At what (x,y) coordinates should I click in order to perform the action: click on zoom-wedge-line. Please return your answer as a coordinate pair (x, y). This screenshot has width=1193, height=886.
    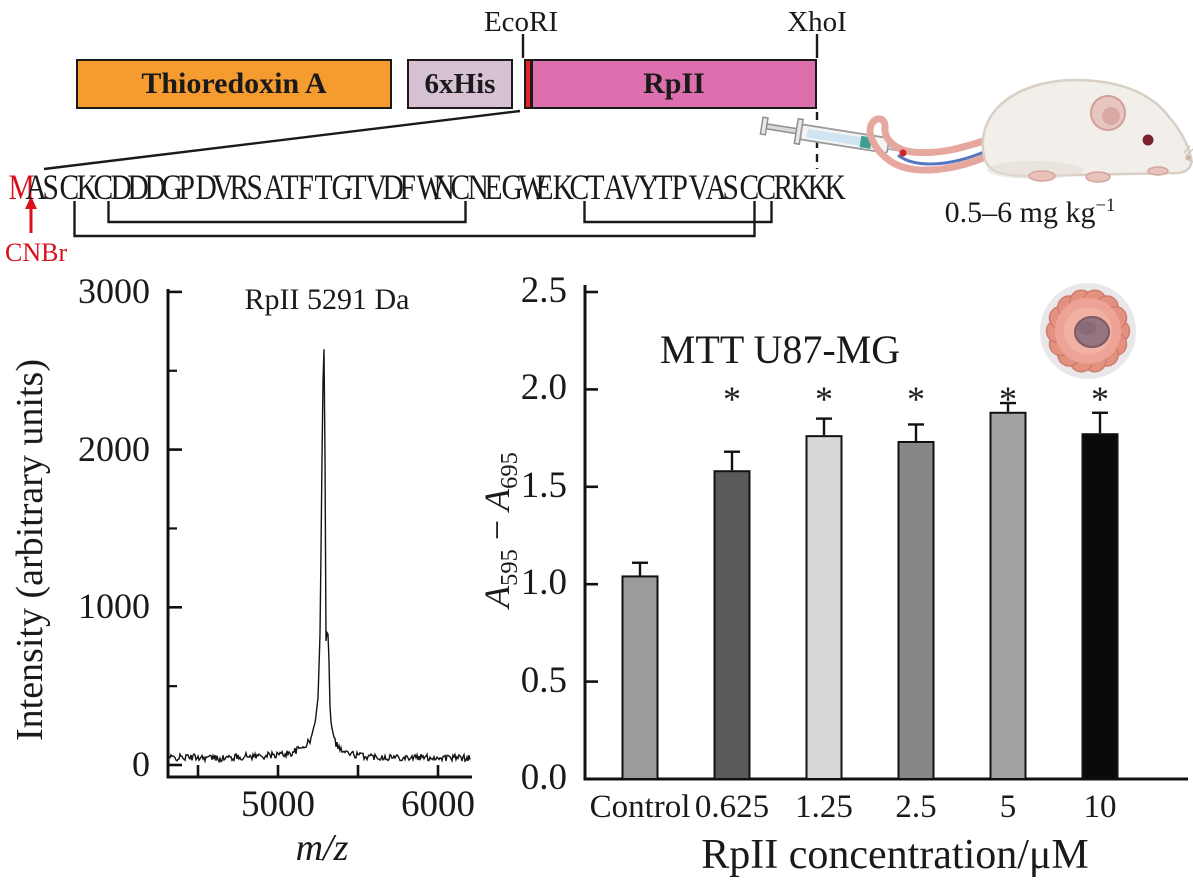
    Looking at the image, I should click on (282, 140).